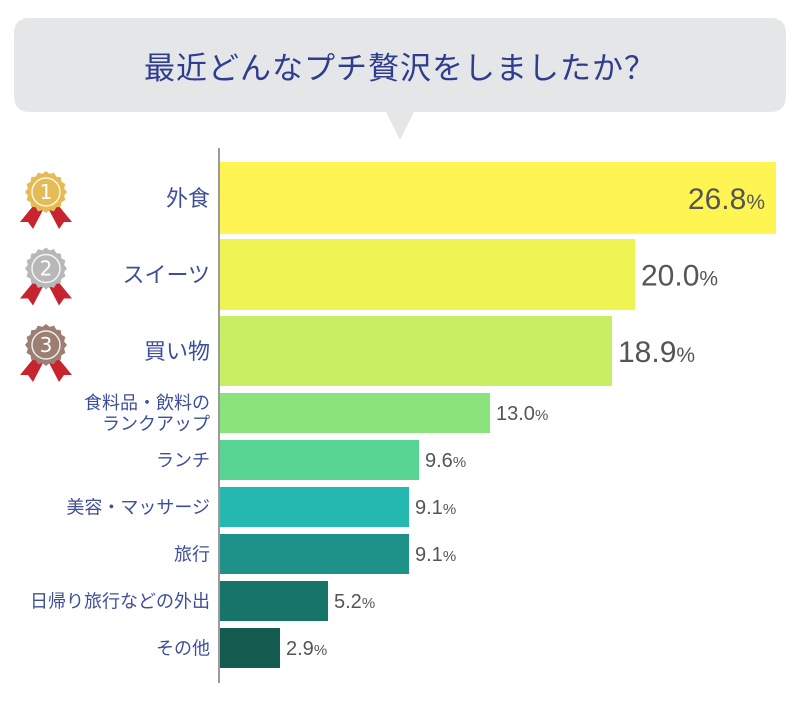 This screenshot has height=708, width=800. I want to click on rank-medal-1-icon: 1, so click(46, 200).